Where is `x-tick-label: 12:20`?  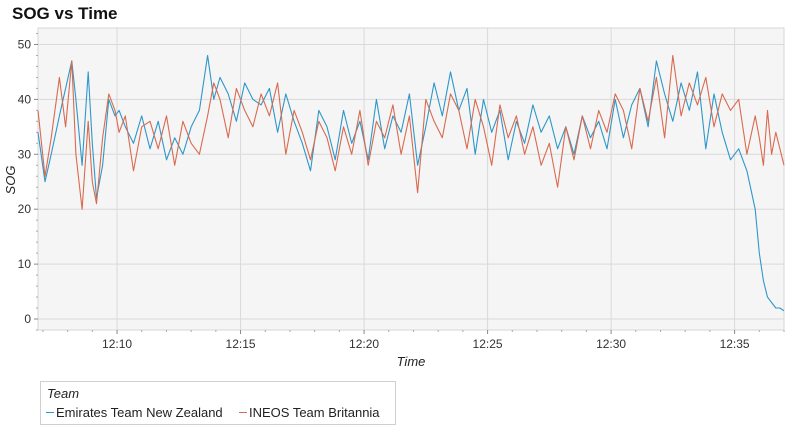
x-tick-label: 12:20 is located at coordinates (364, 344).